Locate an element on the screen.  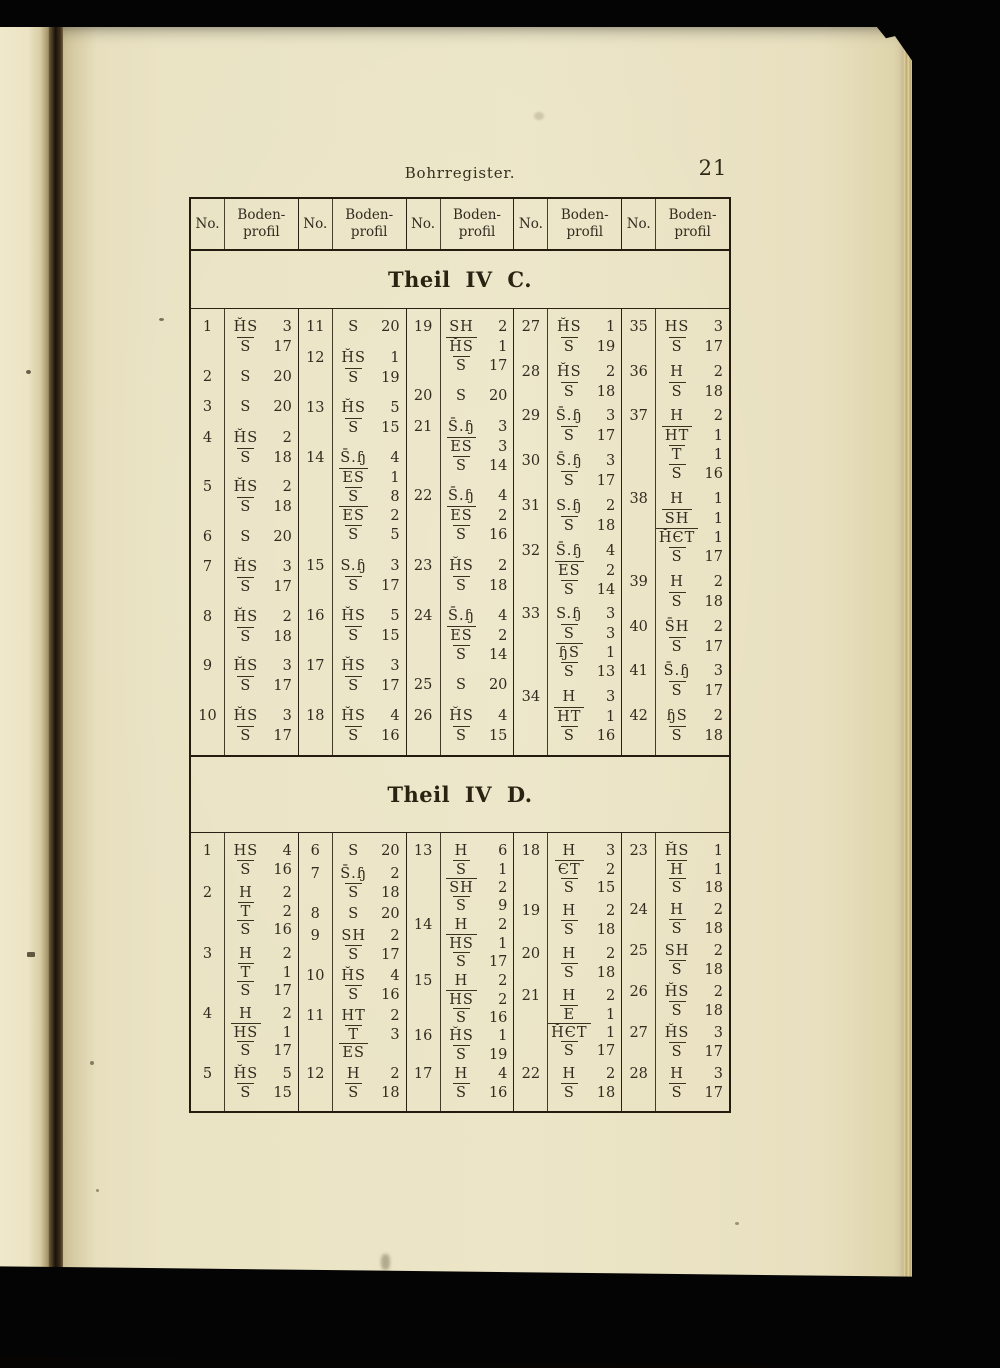
profil-layer-code: S̄.ɧ is located at coordinates (461, 615).